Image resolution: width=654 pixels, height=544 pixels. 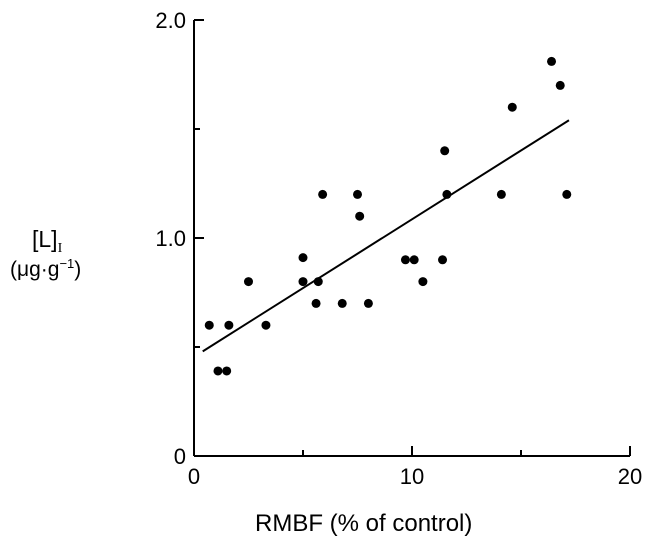 I want to click on y-axis-label: [L]I, so click(x=47, y=241).